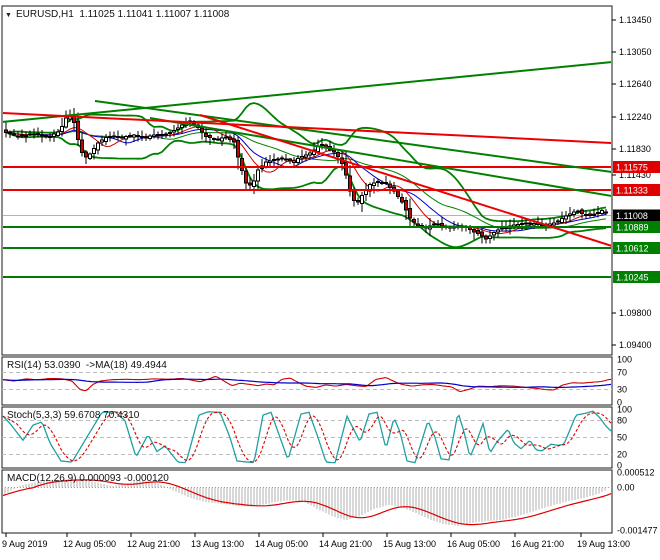  I want to click on price-tick-label: 1.12240, so click(635, 117).